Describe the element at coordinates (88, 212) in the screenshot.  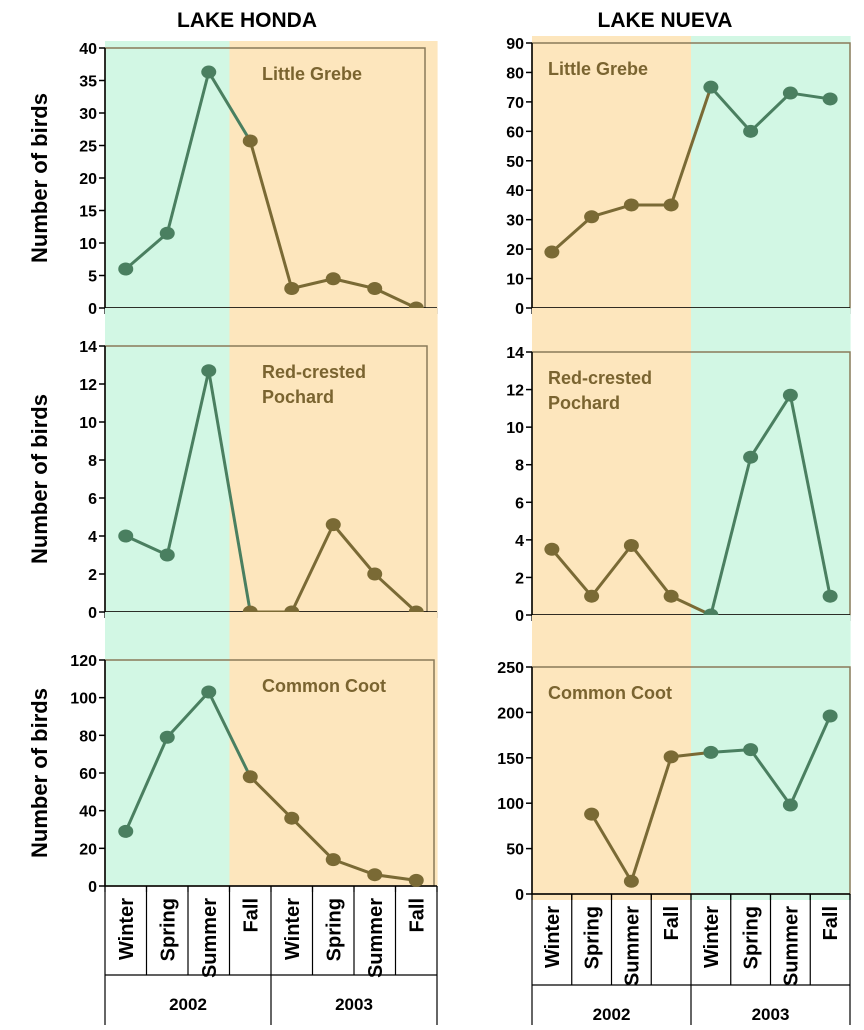
I see `y-tick-label: 15` at that location.